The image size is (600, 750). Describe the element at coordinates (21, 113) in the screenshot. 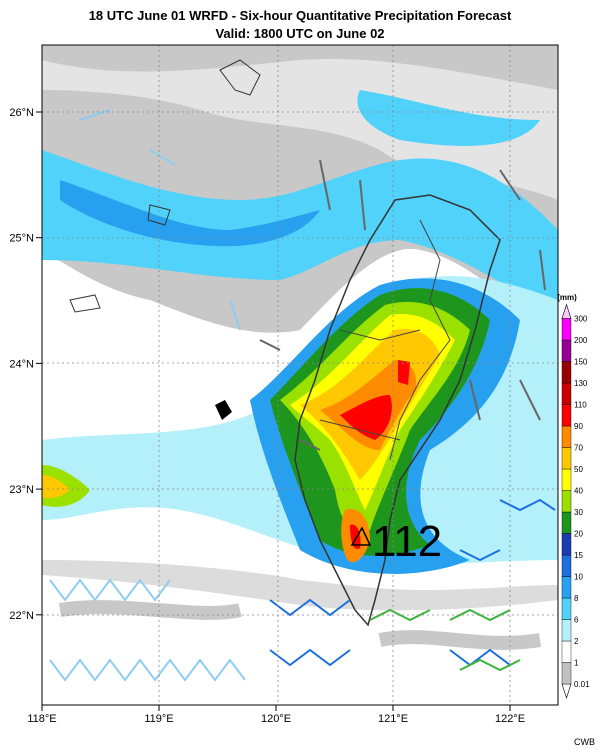

I see `lat-label: 26°N` at that location.